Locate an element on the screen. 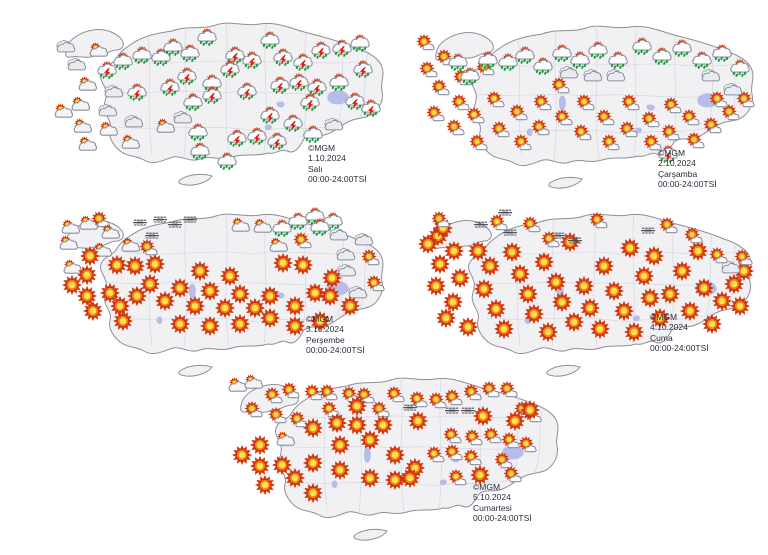 The width and height of the screenshot is (768, 555). day-name-text: Çarşamba is located at coordinates (678, 173).